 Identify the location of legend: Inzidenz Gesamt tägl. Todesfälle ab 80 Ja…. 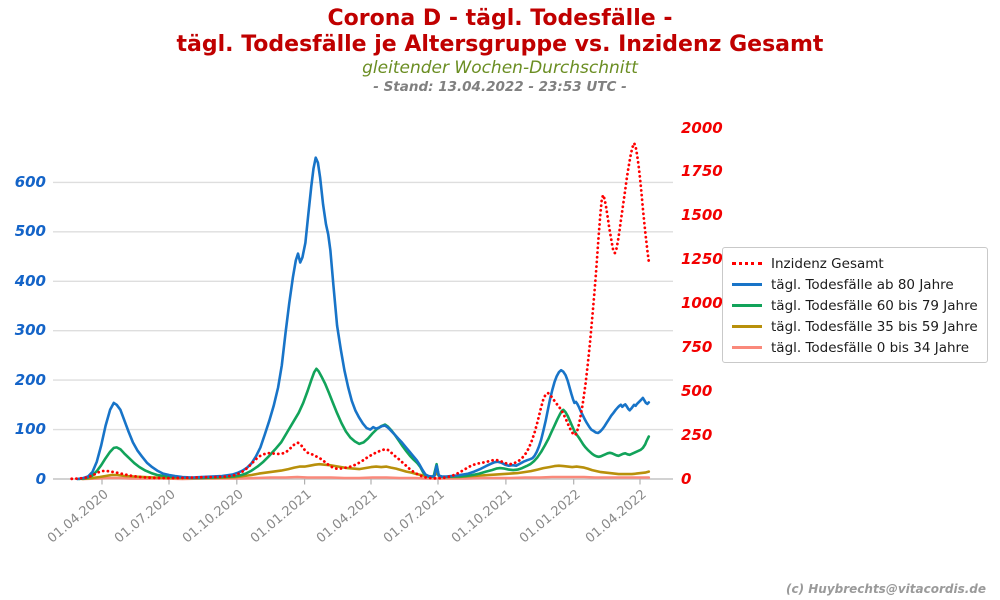
(855, 305).